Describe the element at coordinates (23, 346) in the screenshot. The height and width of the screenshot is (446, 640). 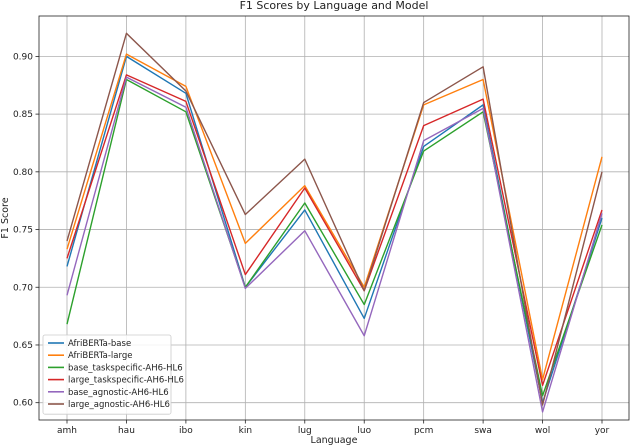
I see `y-tick-label: 0.65` at that location.